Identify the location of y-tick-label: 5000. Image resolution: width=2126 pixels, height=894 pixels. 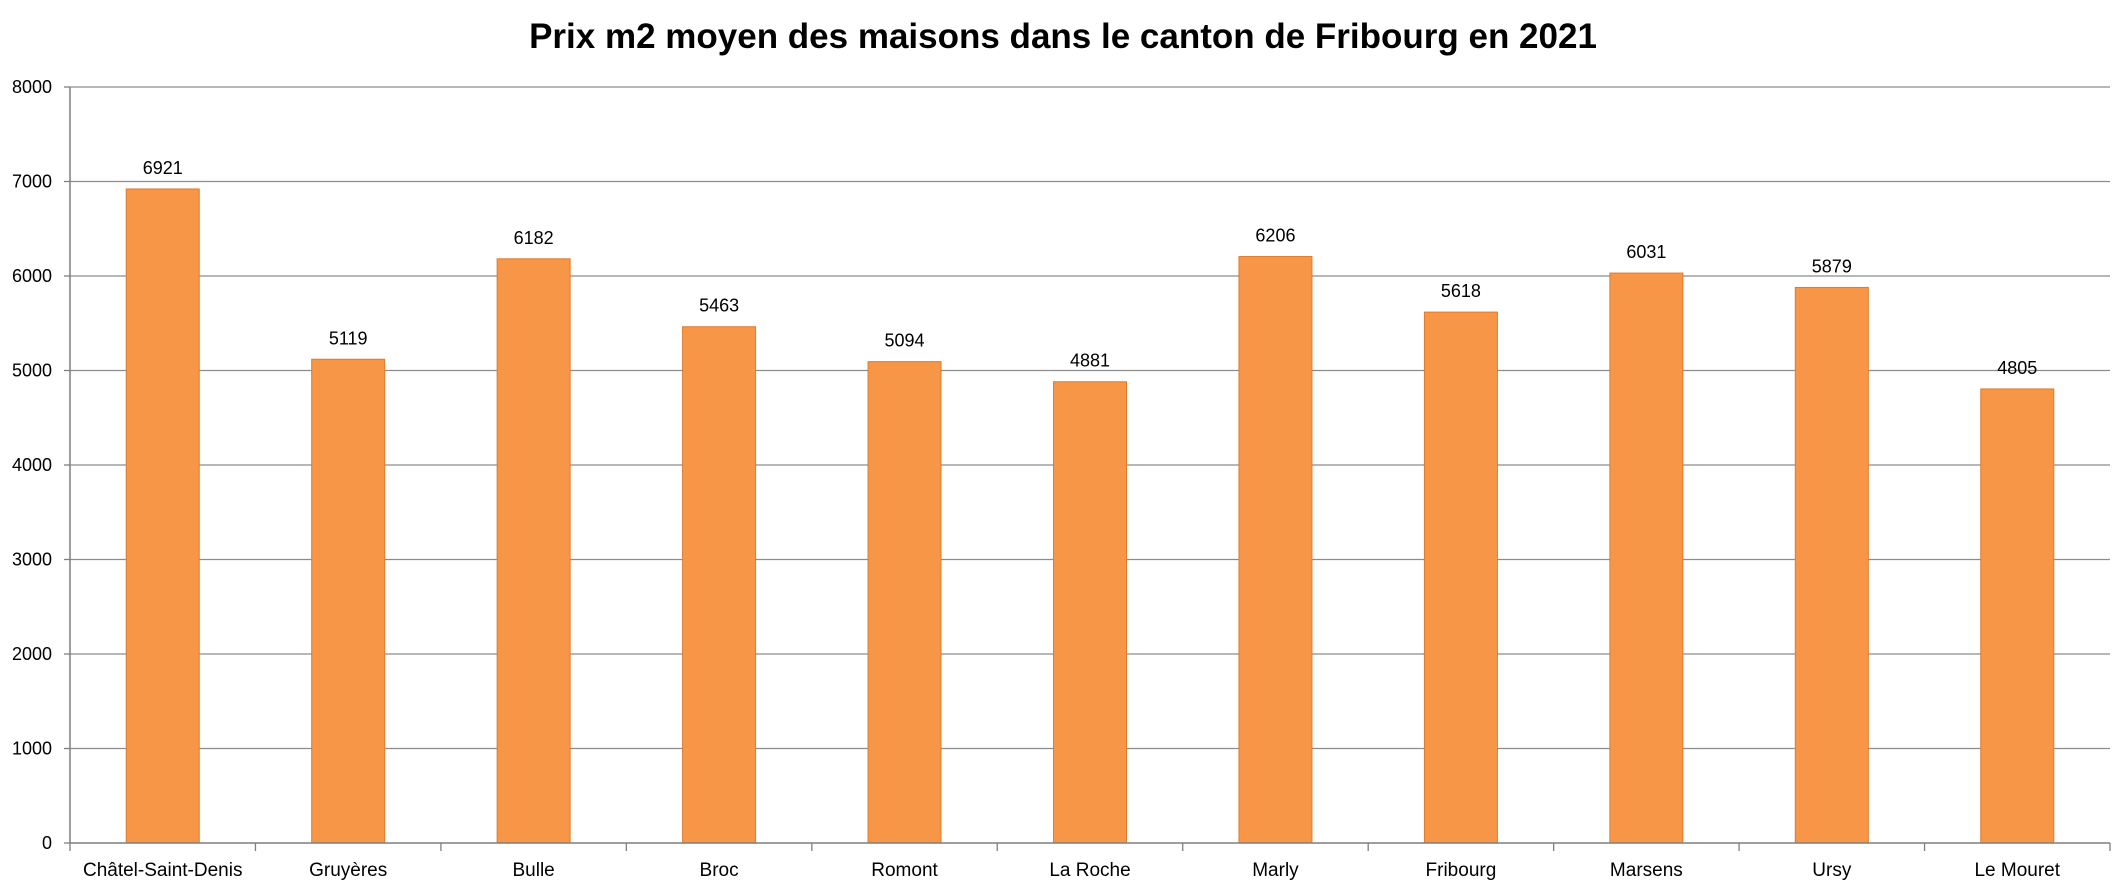
(32, 371).